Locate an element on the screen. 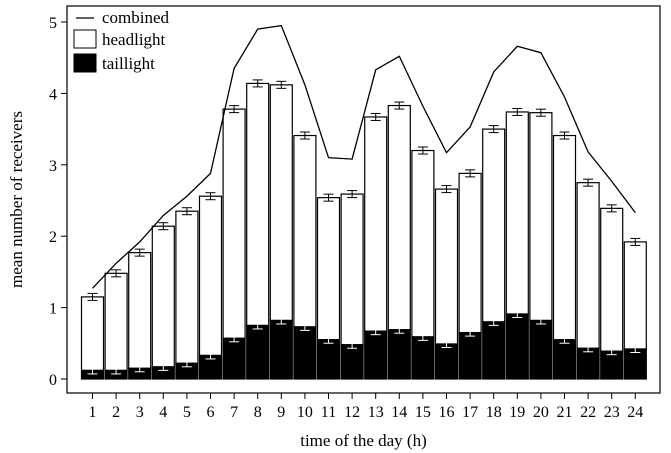  y-tick-label-0: 0 is located at coordinates (53, 380).